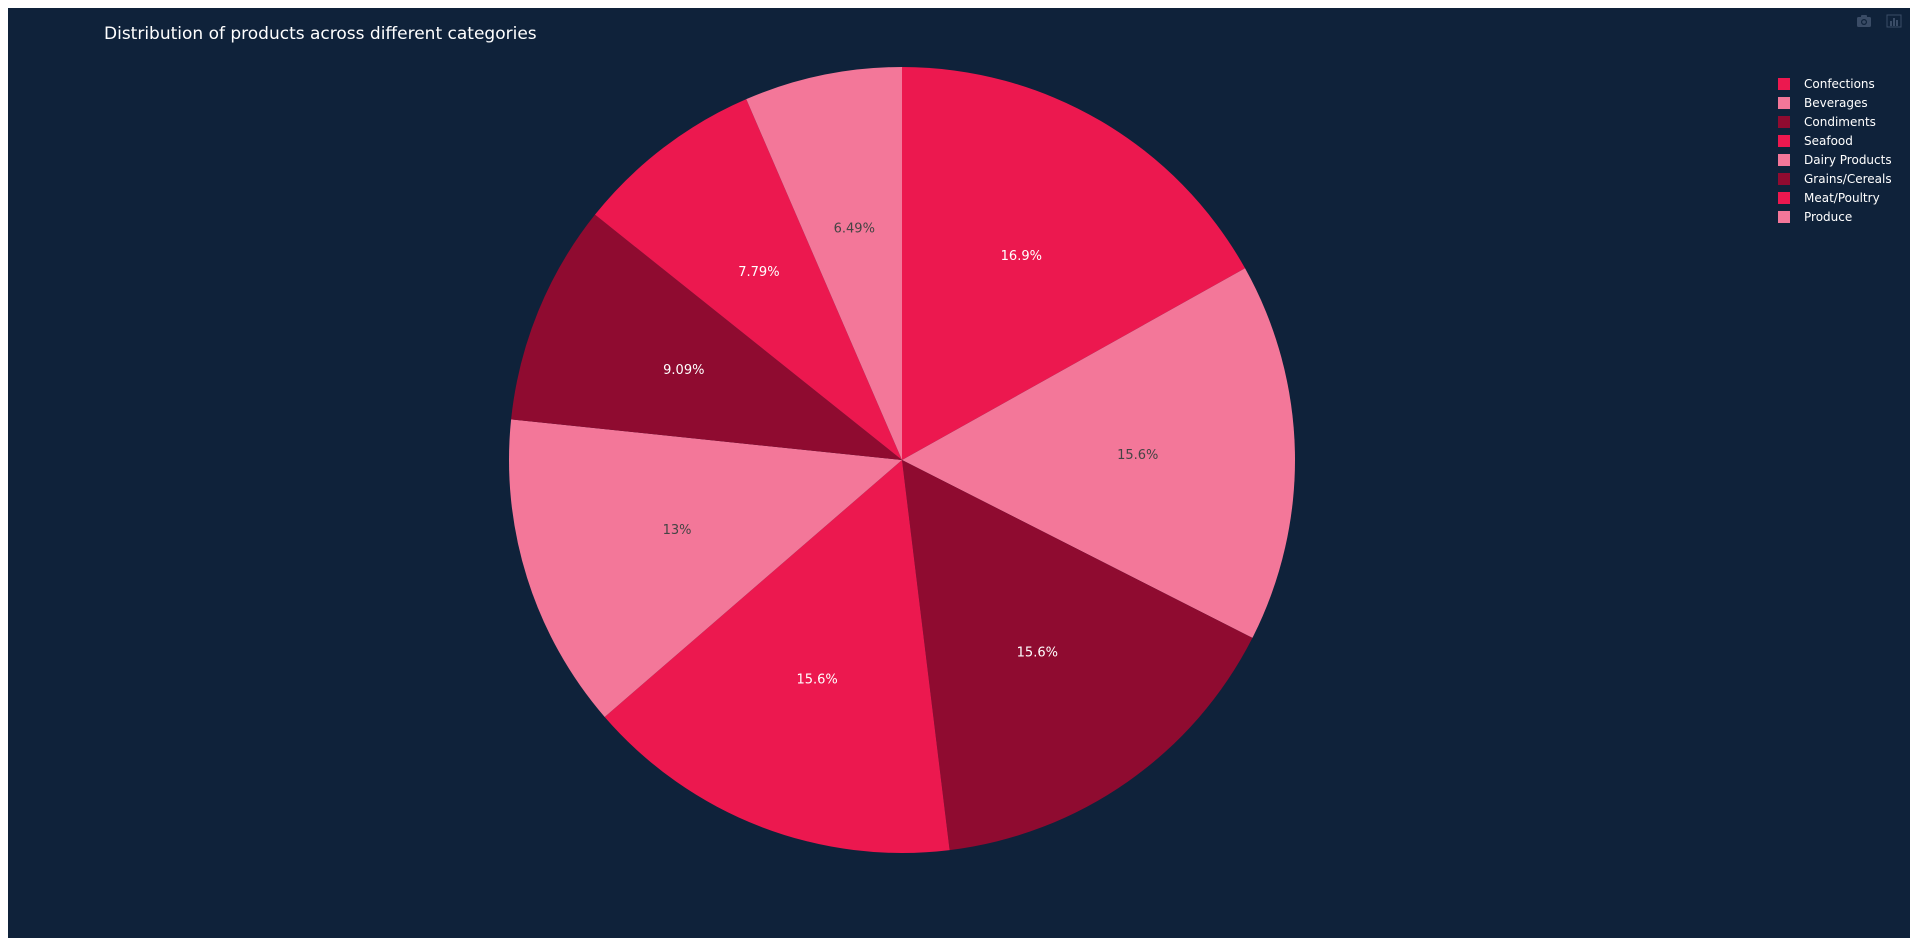  I want to click on legend-label: Beverages, so click(1836, 102).